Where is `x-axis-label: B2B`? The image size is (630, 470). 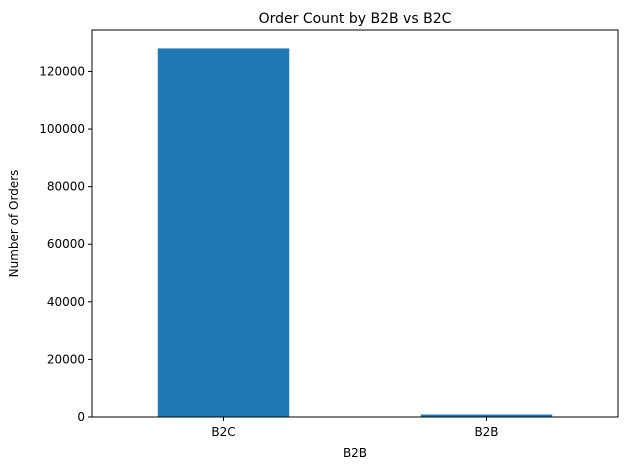
x-axis-label: B2B is located at coordinates (355, 453).